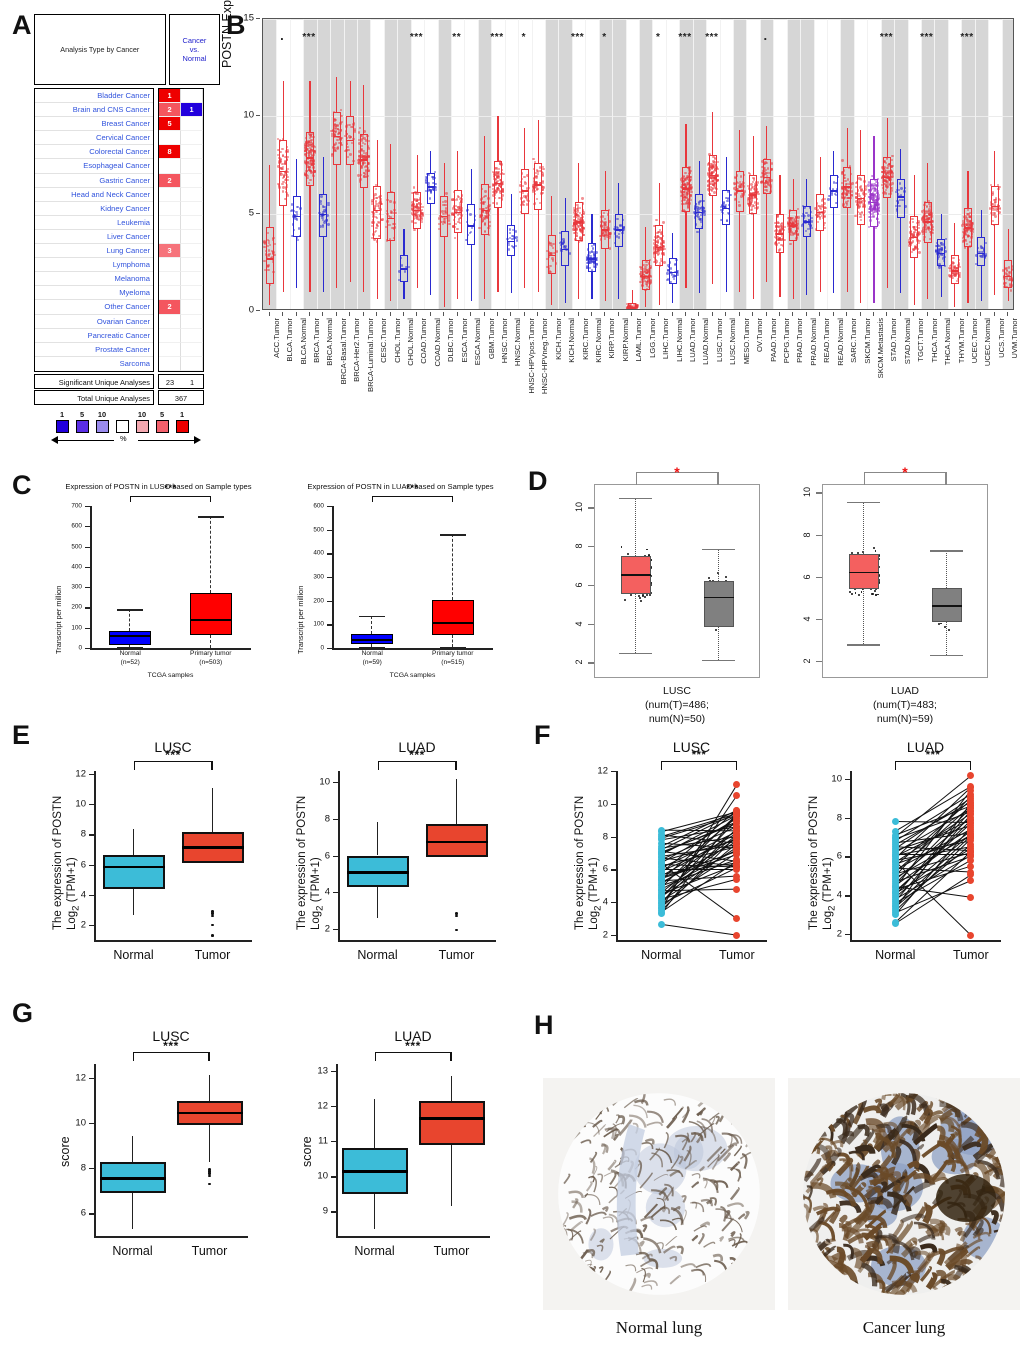 The image size is (1020, 1354). Describe the element at coordinates (1001, 338) in the screenshot. I see `x-axis-label: UCS.Tumor` at that location.